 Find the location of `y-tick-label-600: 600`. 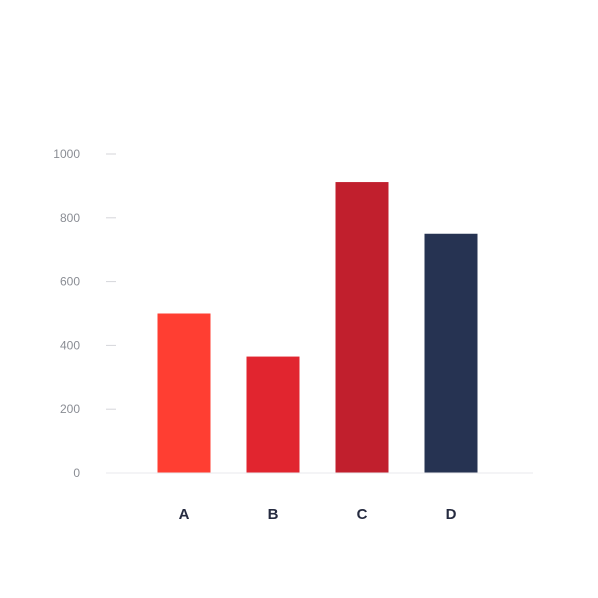

y-tick-label-600: 600 is located at coordinates (70, 282).